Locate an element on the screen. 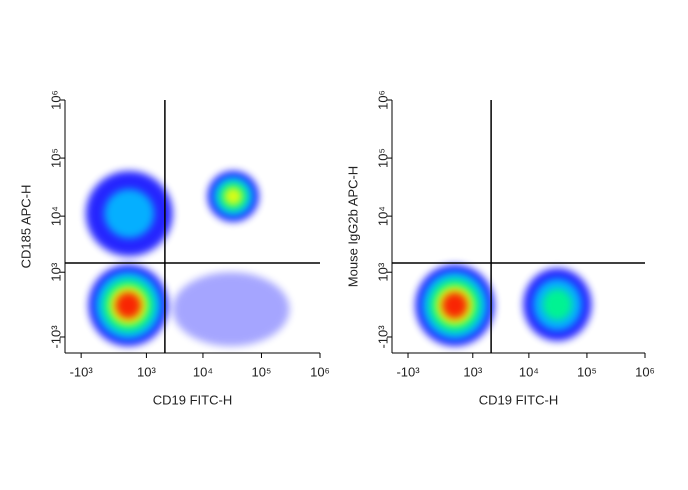 Image resolution: width=688 pixels, height=490 pixels. y-axis-label: CD185 APC-H is located at coordinates (25, 227).